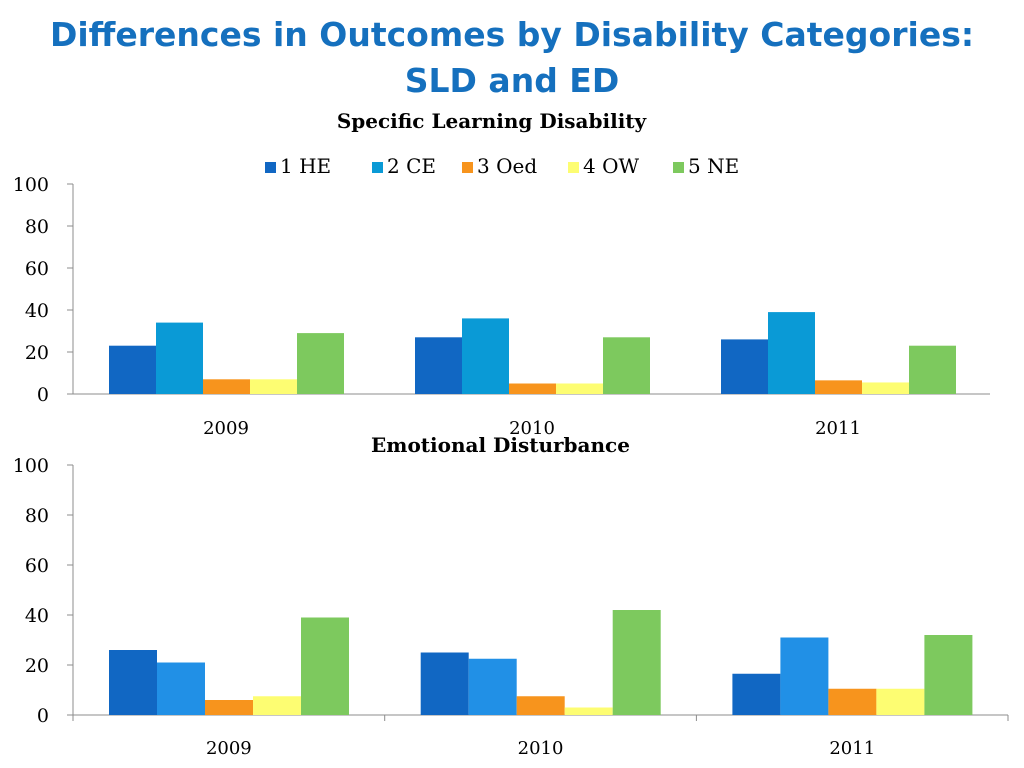 Image resolution: width=1024 pixels, height=768 pixels. What do you see at coordinates (411, 166) in the screenshot?
I see `legend-label: 2 CE` at bounding box center [411, 166].